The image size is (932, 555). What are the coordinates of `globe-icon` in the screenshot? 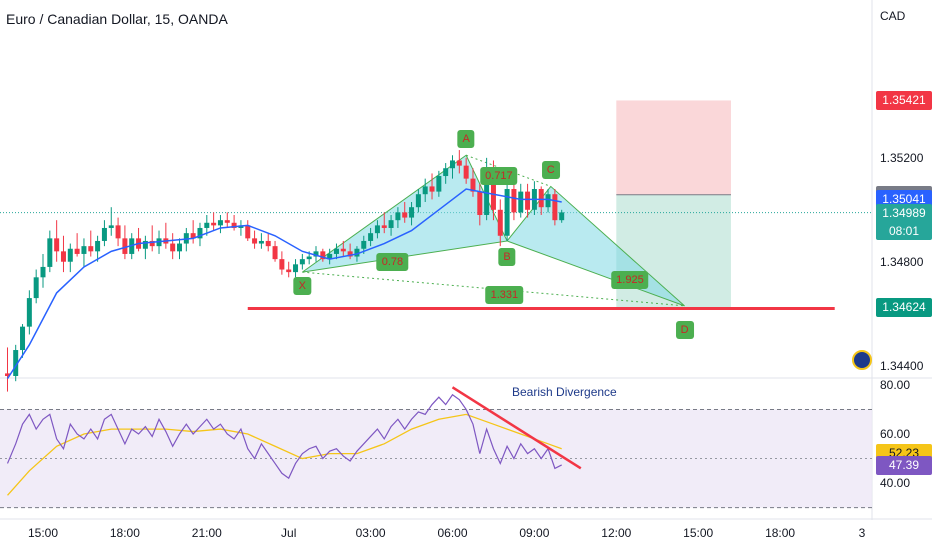 It's located at (862, 360).